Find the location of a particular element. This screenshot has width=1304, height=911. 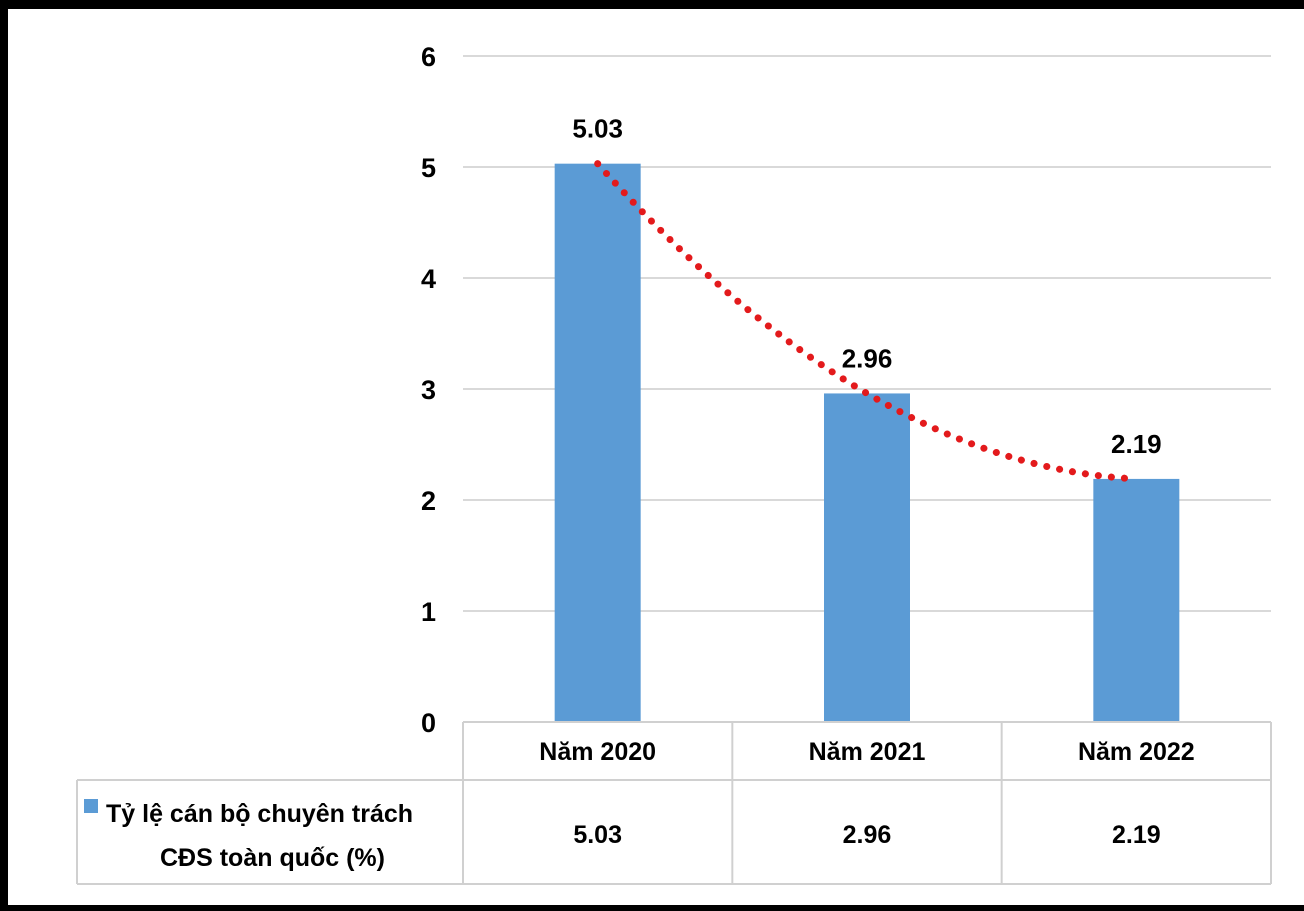

y-tick-label: 5 is located at coordinates (428, 168).